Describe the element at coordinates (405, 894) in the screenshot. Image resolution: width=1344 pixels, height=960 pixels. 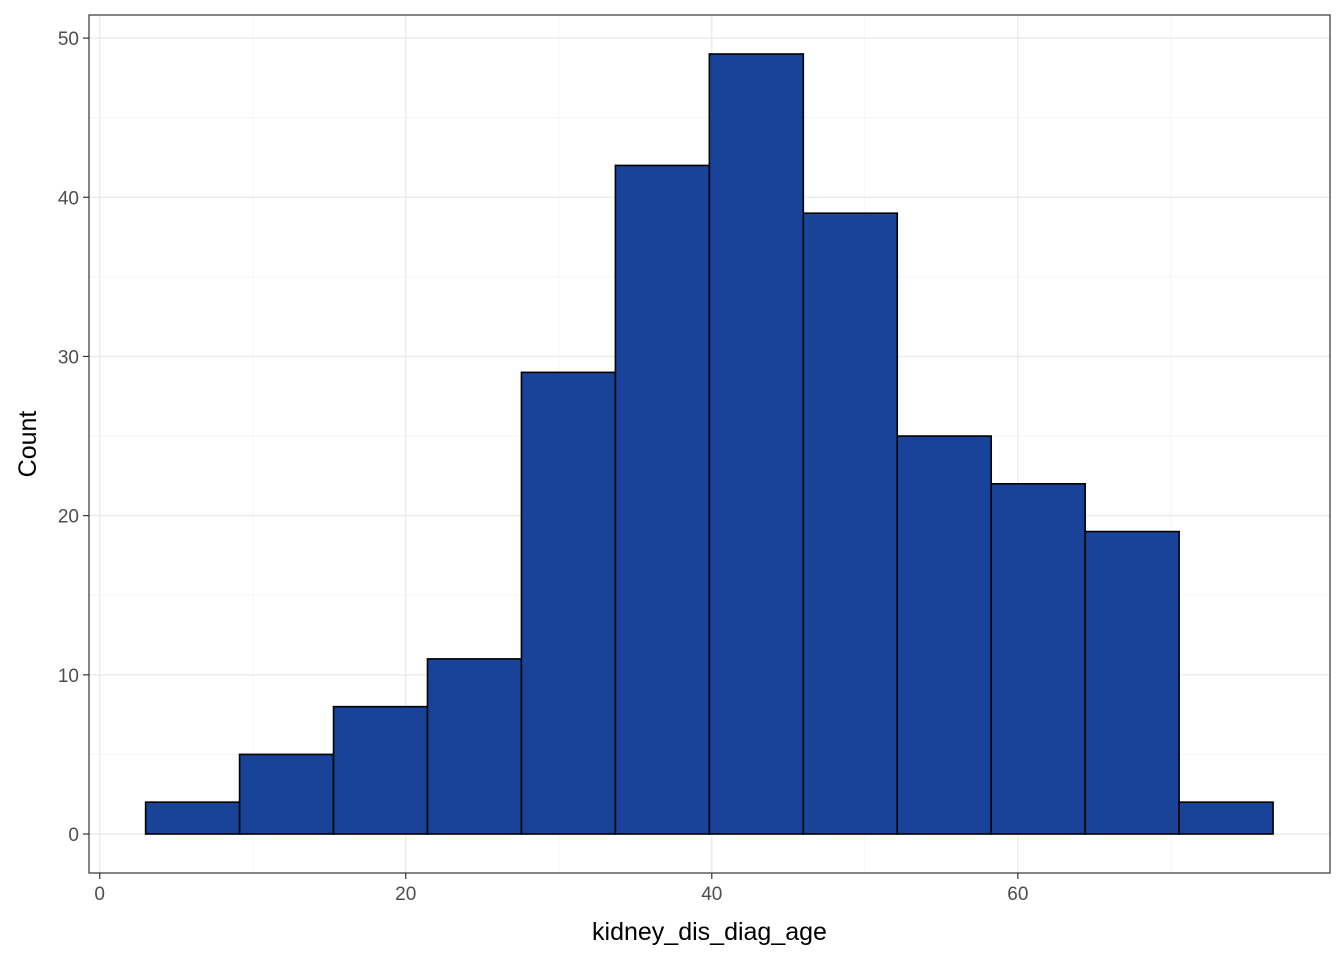
I see `x-tick-label: 20` at that location.